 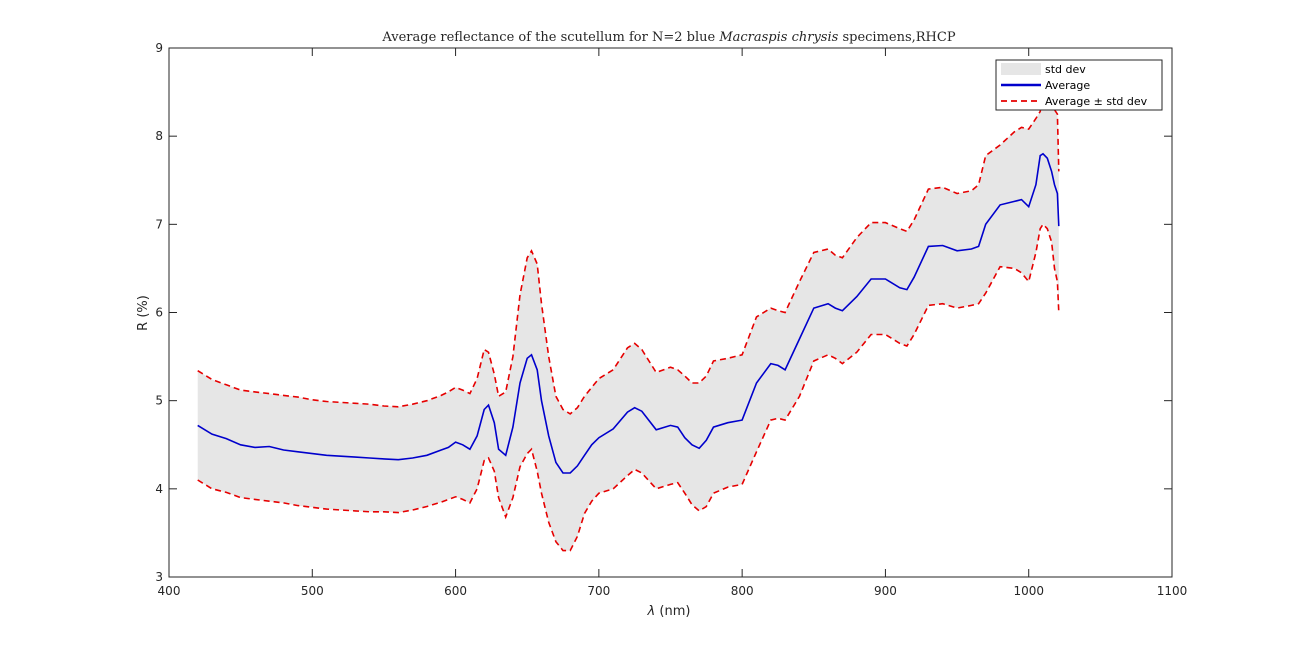 I want to click on title-species: Macraspis chrysis, so click(x=778, y=37).